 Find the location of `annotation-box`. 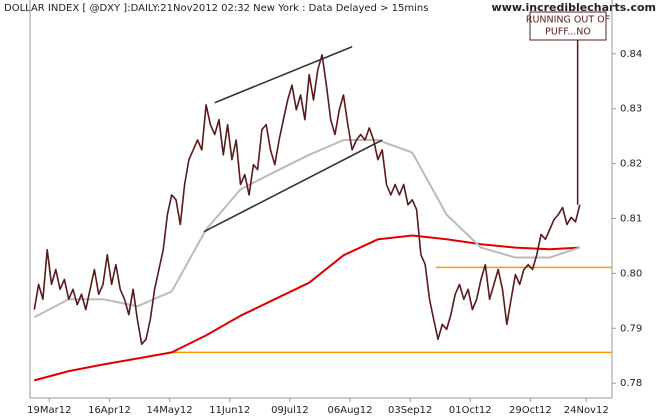

annotation-box is located at coordinates (568, 26).